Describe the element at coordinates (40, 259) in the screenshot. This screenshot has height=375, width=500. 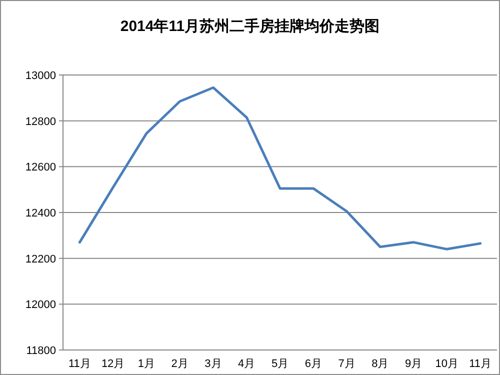
I see `y-tick-label: 12200` at that location.